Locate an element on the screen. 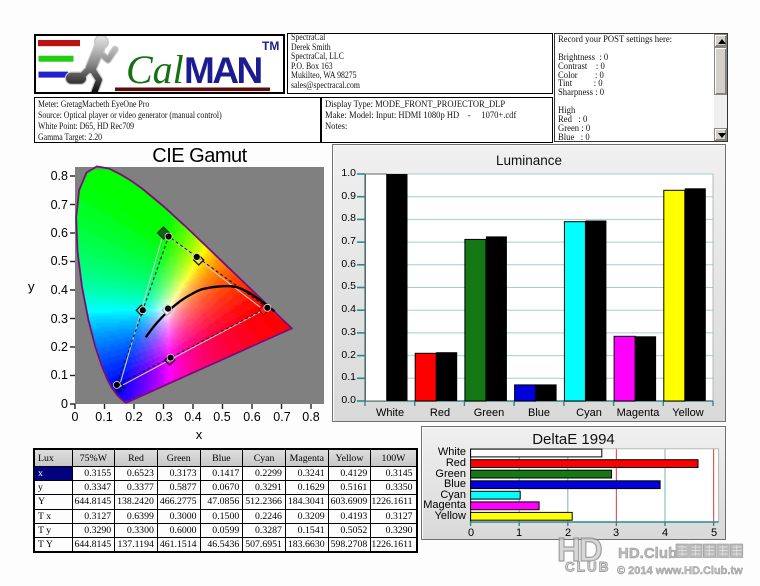  svg-text: CLUB is located at coordinates (588, 567).